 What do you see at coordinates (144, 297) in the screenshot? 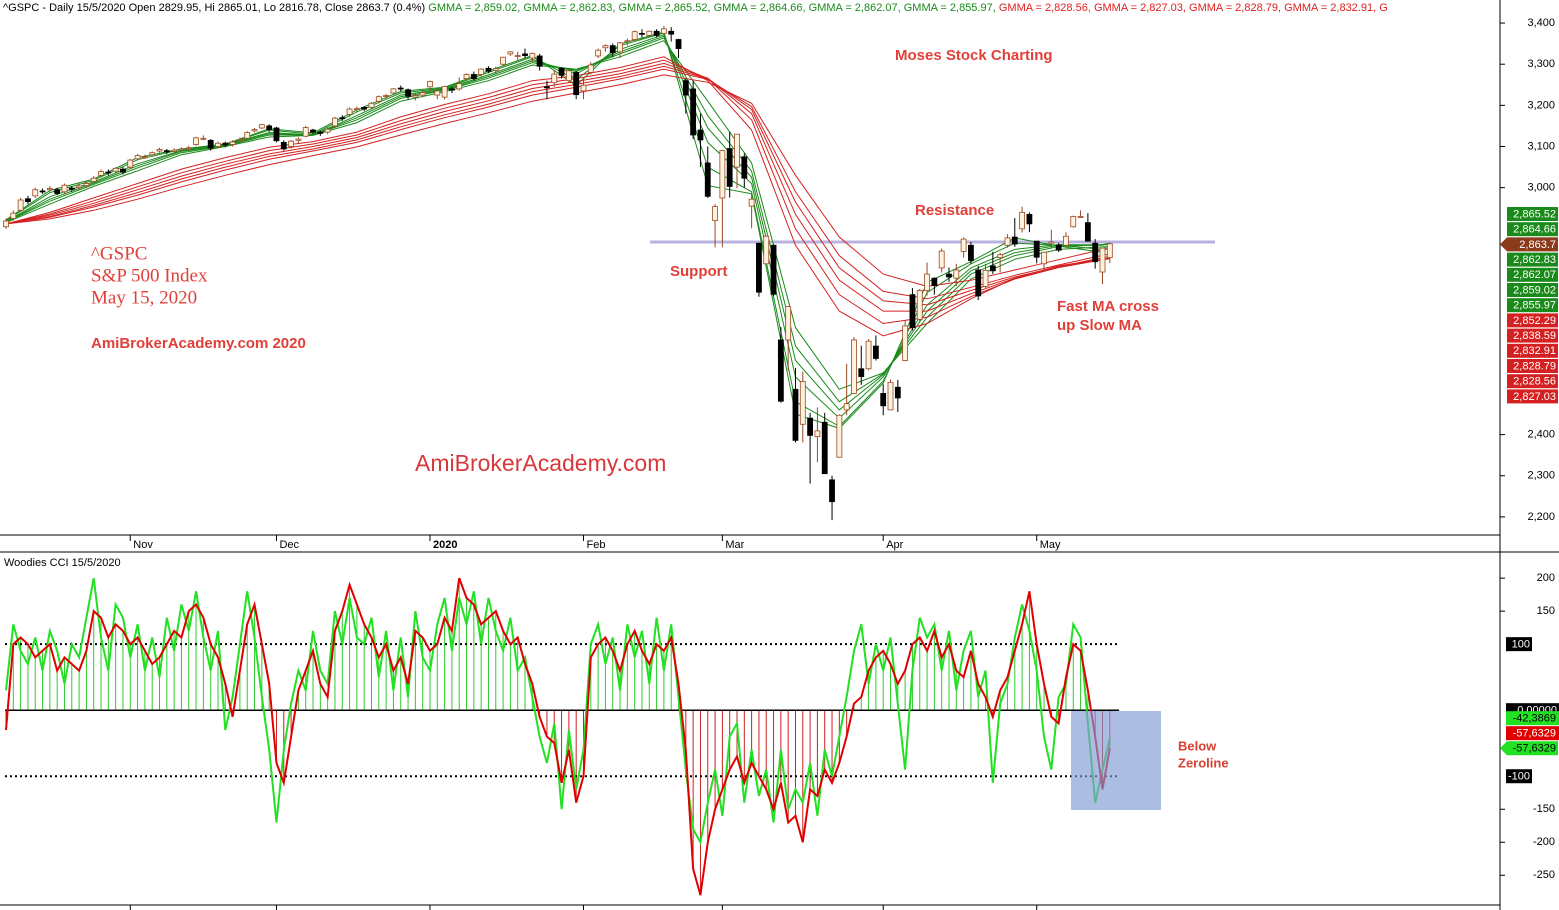
I see `annotation: May 15, 2020` at bounding box center [144, 297].